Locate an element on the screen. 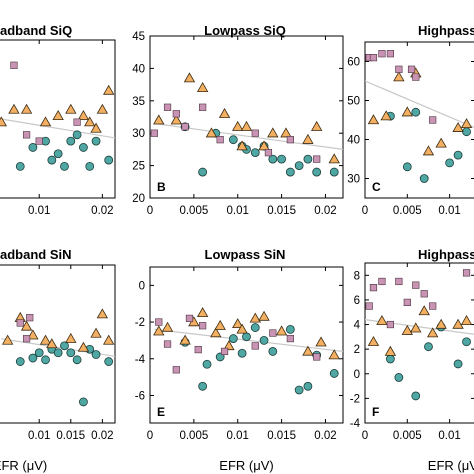 Image resolution: width=474 pixels, height=474 pixels. panel-F-axes-box is located at coordinates (419, 343).